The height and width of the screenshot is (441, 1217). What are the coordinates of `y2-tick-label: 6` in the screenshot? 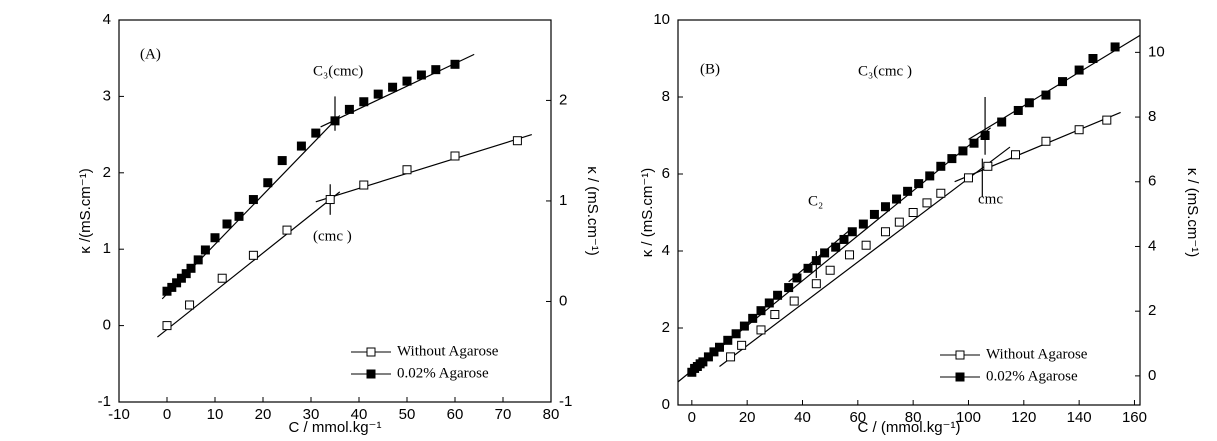 It's located at (1152, 181).